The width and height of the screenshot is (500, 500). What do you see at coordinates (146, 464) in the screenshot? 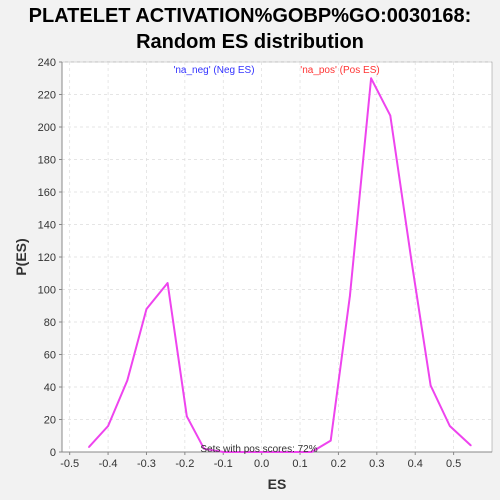
I see `x-tick-label: -0.3` at bounding box center [146, 464].